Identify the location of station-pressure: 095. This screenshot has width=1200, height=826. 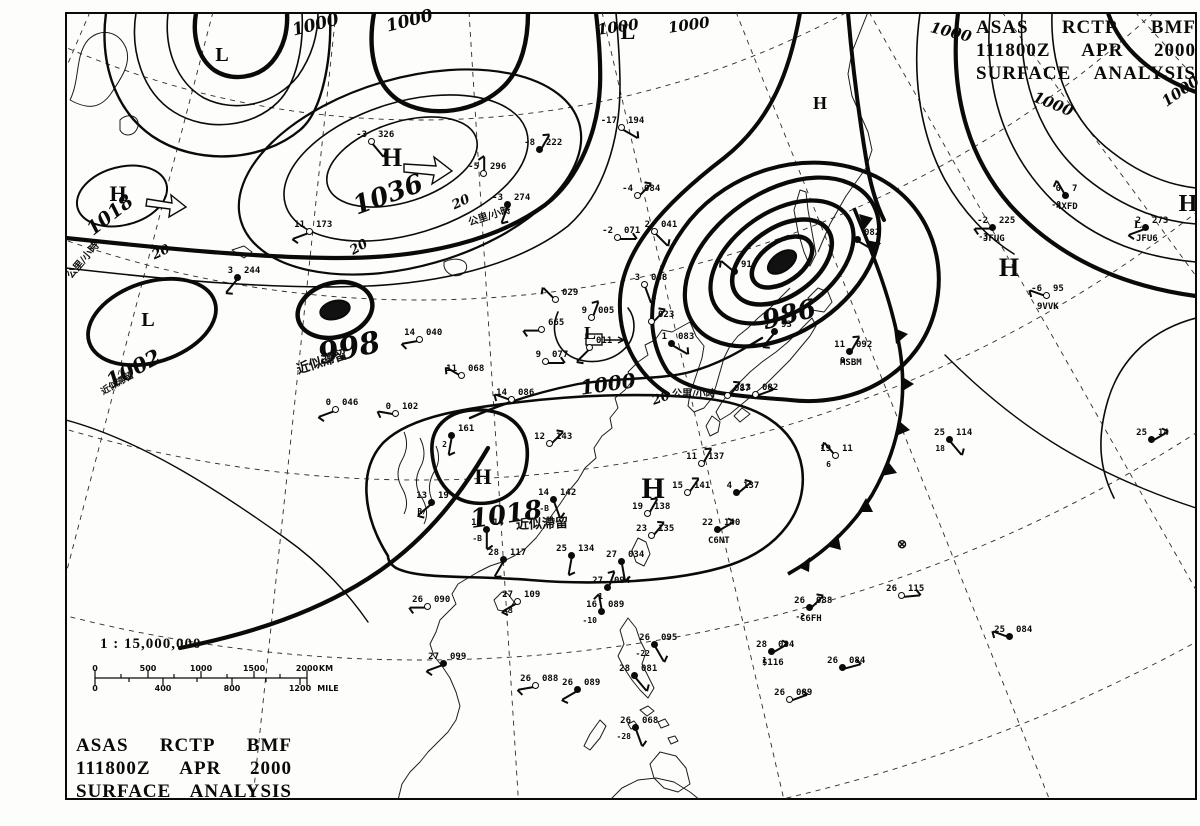
(669, 638).